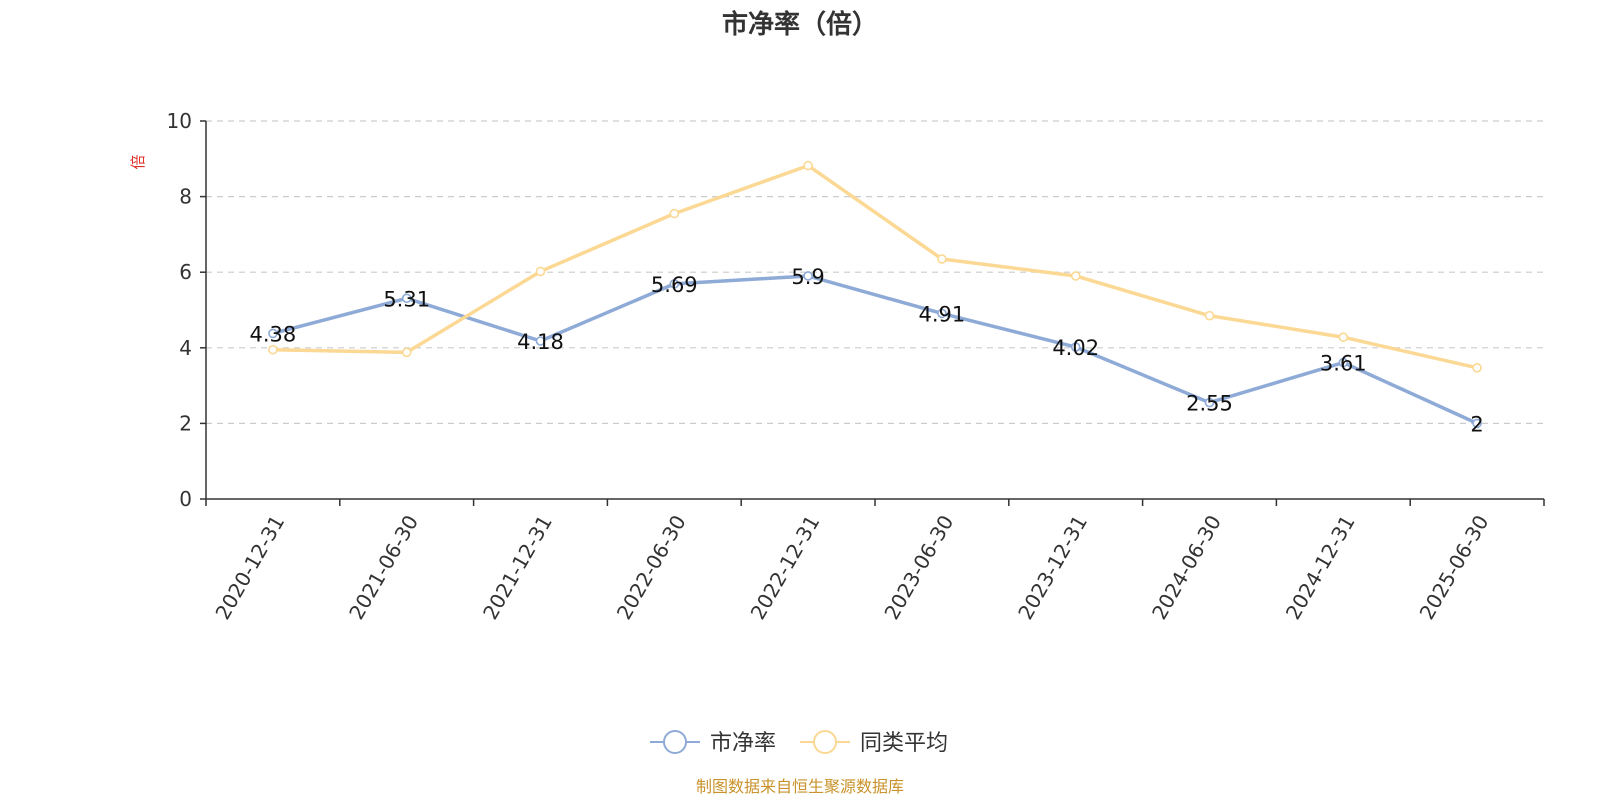 The height and width of the screenshot is (800, 1600). What do you see at coordinates (249, 567) in the screenshot?
I see `x-tick-label: 2020-12-31` at bounding box center [249, 567].